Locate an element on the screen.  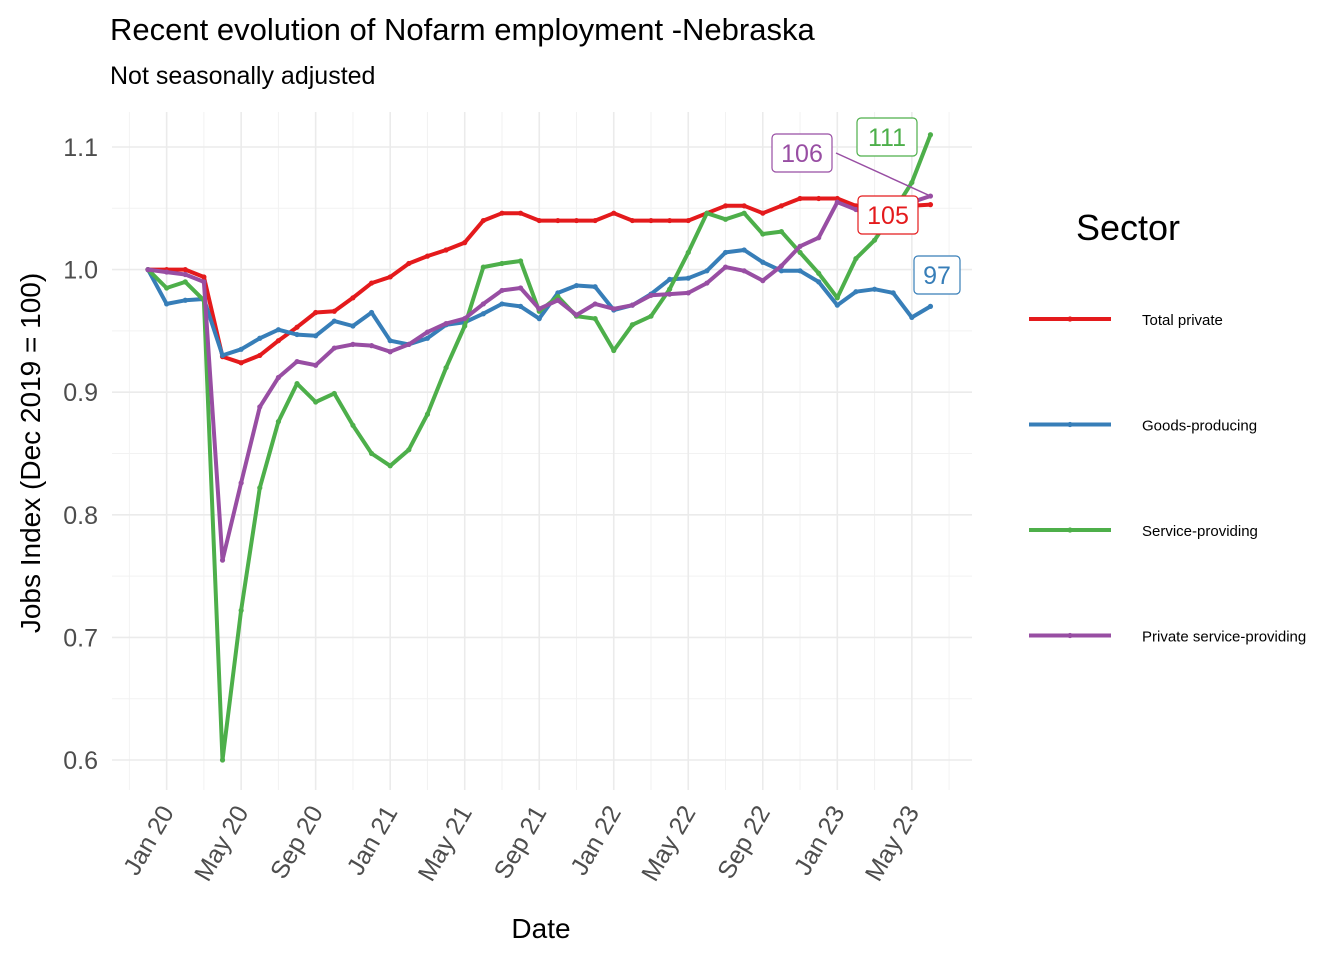
legend-item: Service-providing is located at coordinates (1143, 531).